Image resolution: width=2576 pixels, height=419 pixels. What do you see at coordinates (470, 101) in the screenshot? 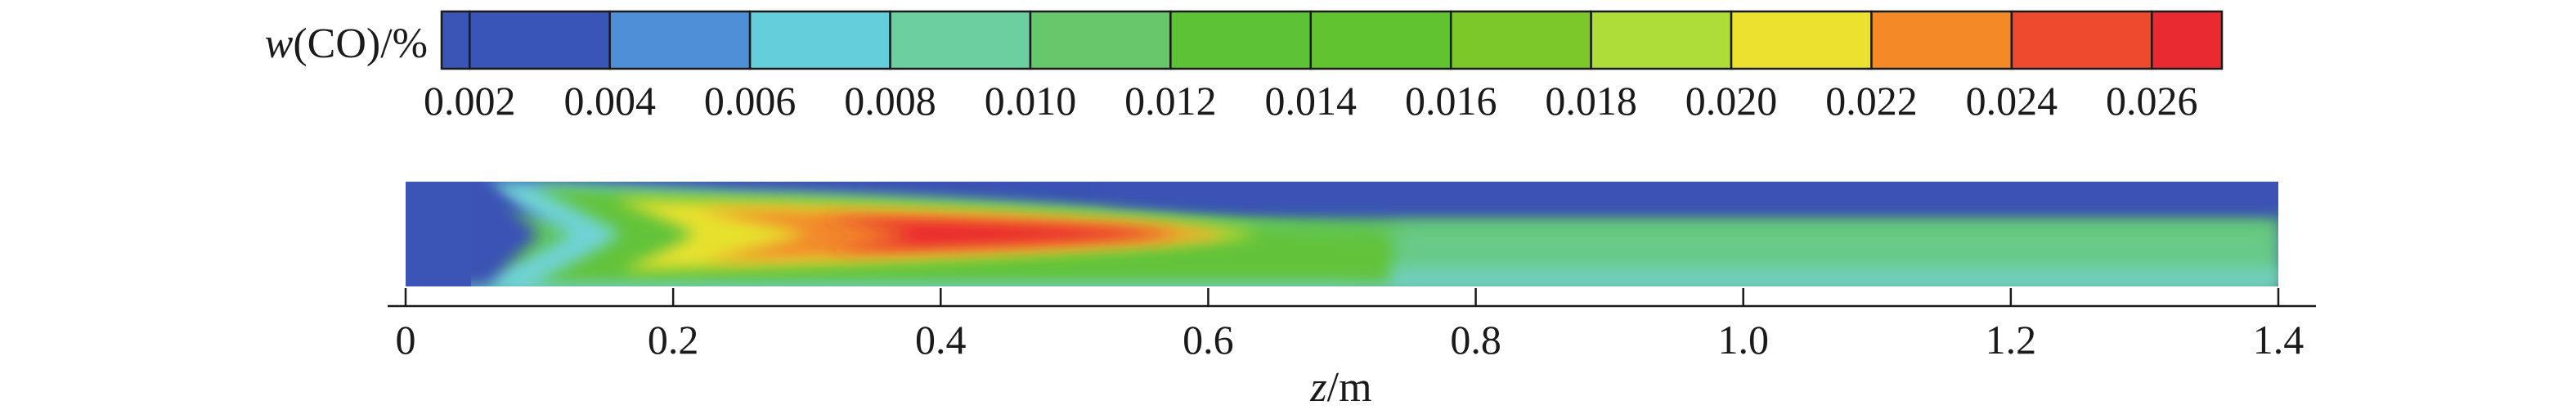
I see `colorbar-tick-label: 0.002` at bounding box center [470, 101].